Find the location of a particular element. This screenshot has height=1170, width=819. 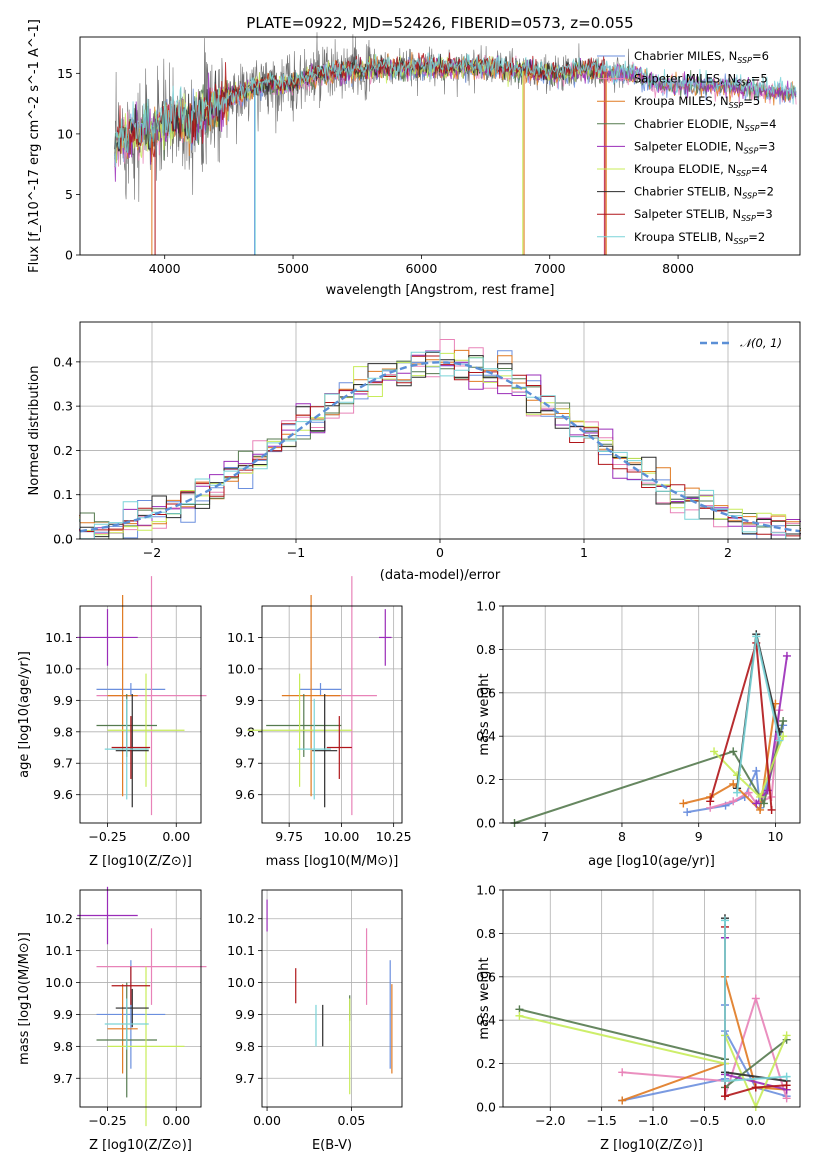

legend-label: Kroupa STELIB, NSSP=2 is located at coordinates (699, 238).